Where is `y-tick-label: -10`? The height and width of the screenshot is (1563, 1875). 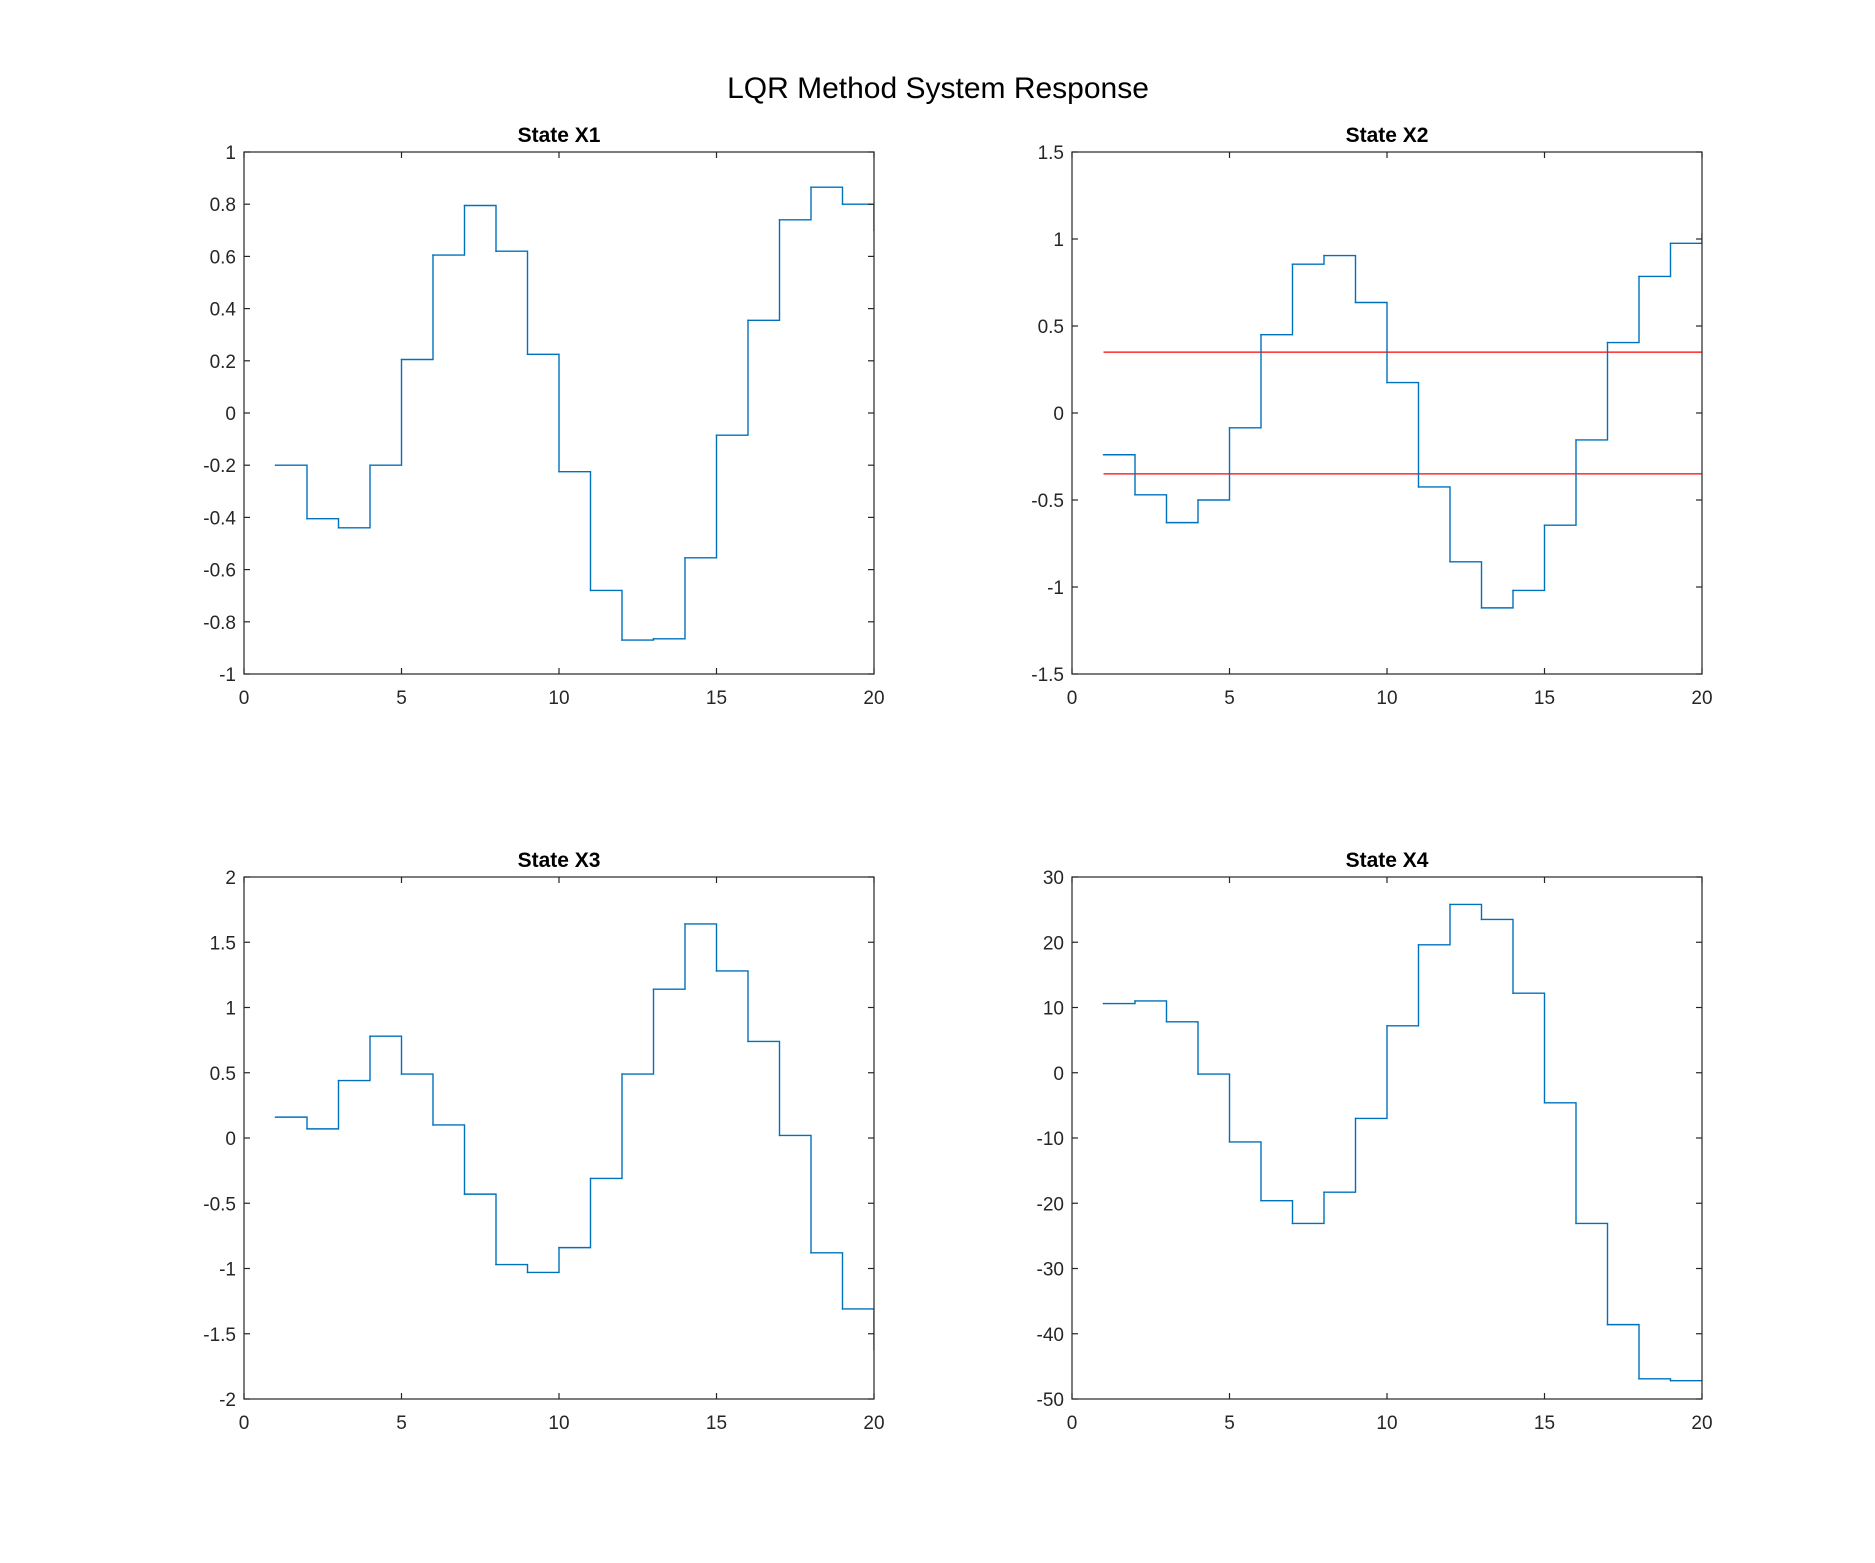
y-tick-label: -10 is located at coordinates (1050, 1139).